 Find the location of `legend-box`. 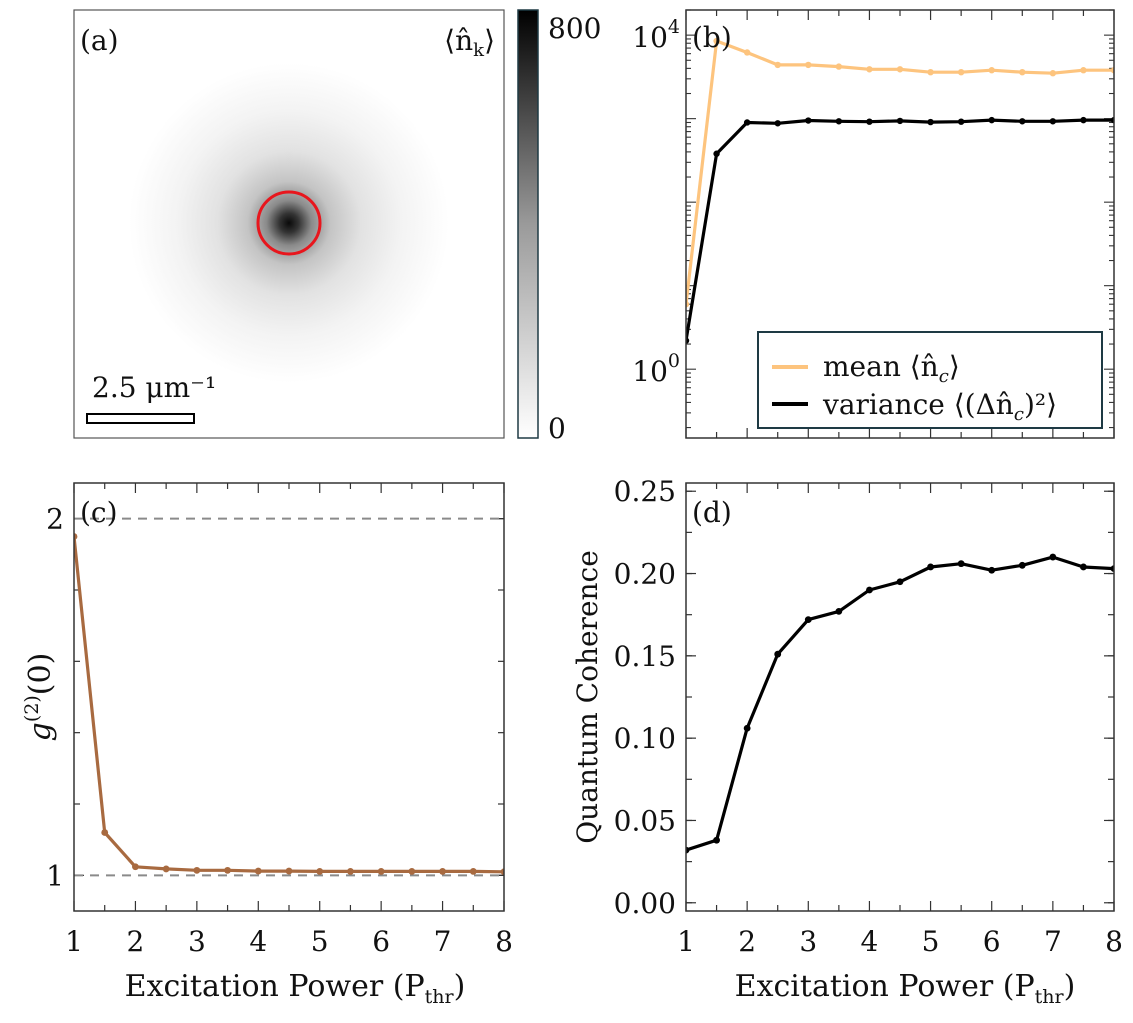

legend-box is located at coordinates (930, 380).